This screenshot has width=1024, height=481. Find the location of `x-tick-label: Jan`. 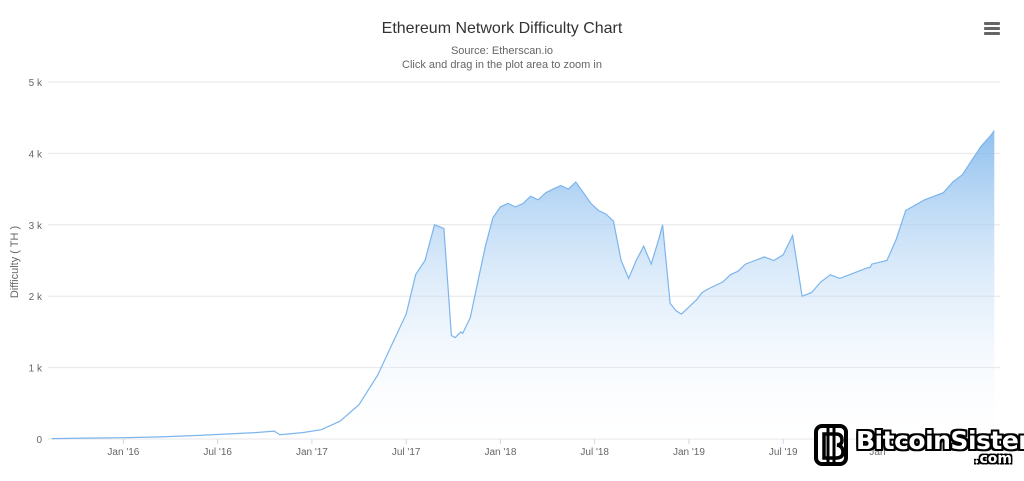

x-tick-label: Jan is located at coordinates (877, 452).